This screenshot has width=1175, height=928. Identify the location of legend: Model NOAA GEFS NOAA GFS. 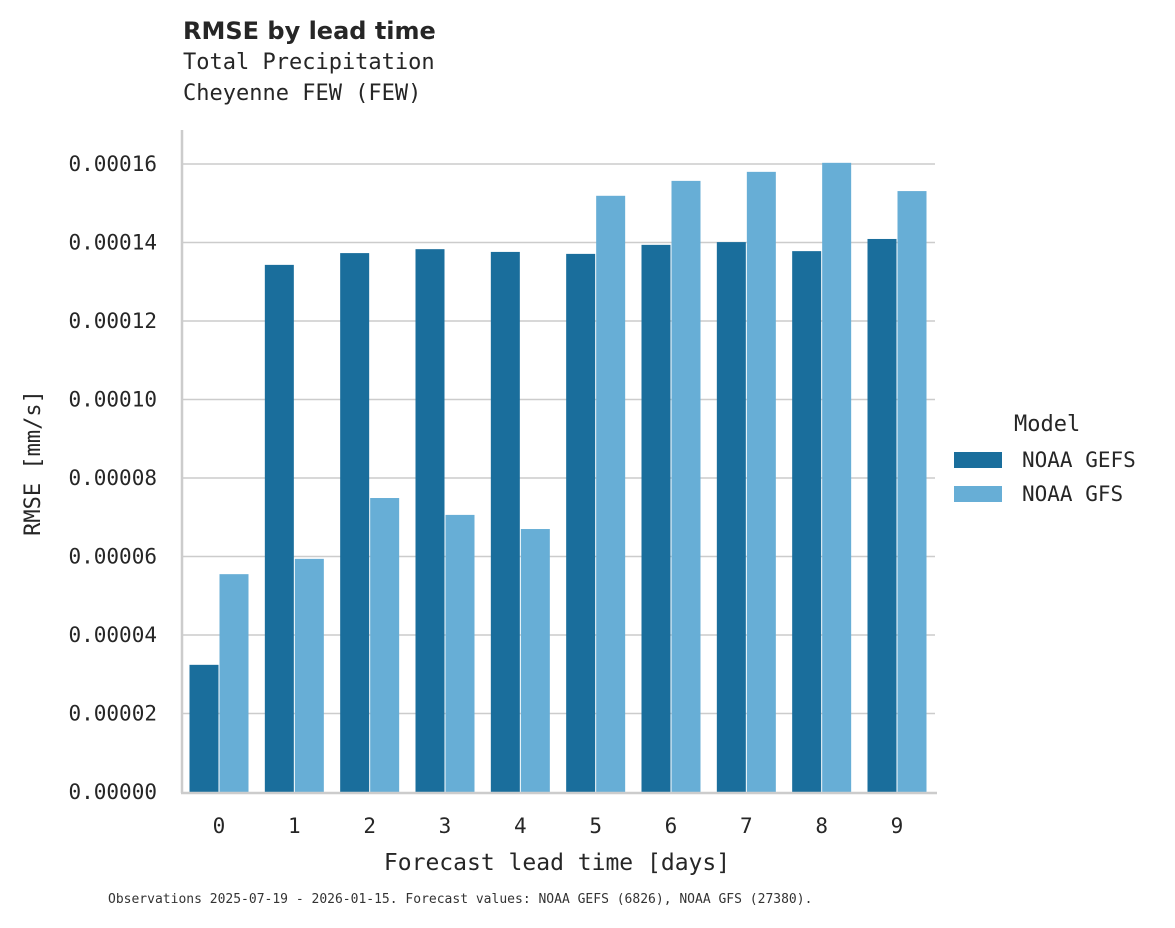
(1044, 461).